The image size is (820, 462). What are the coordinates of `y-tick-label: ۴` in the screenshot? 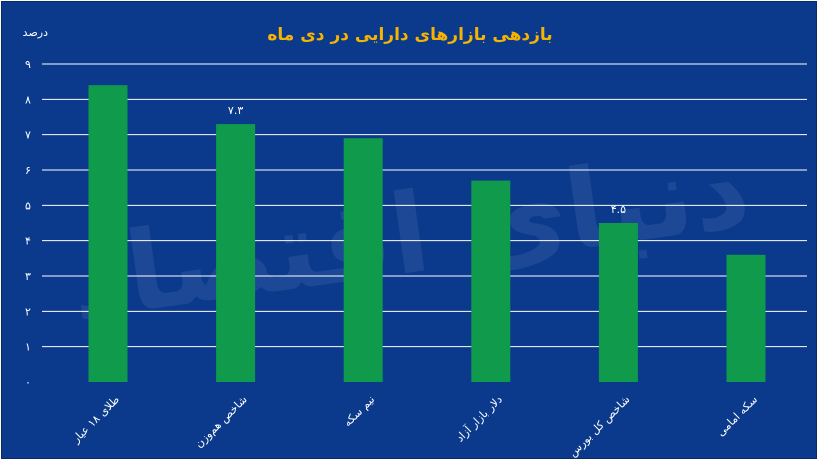 It's located at (28, 241).